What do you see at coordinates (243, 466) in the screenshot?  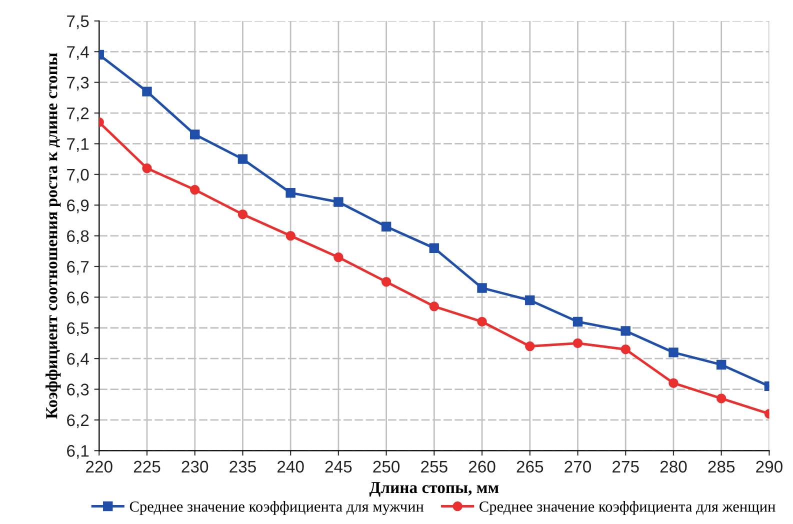 I see `x-tick-label: 235` at bounding box center [243, 466].